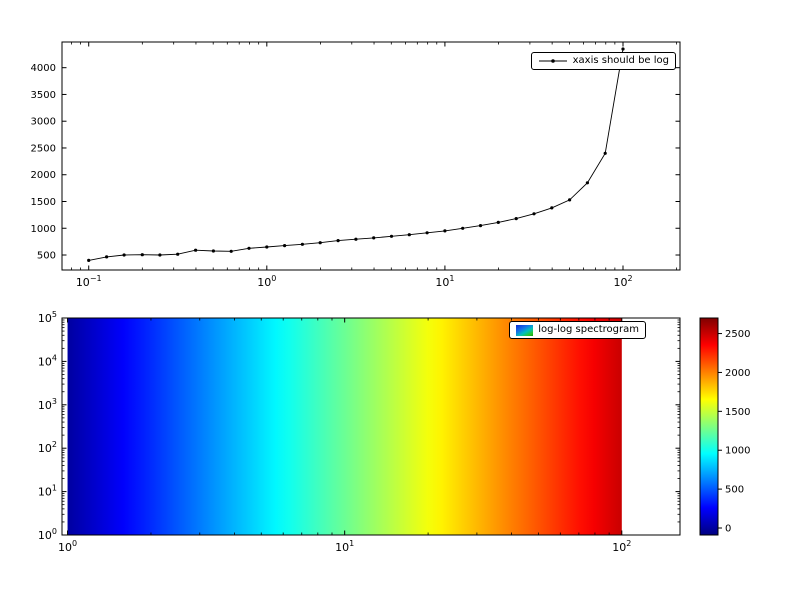 The image size is (800, 600). What do you see at coordinates (47, 360) in the screenshot?
I see `svg-text: 10⁴` at bounding box center [47, 360].